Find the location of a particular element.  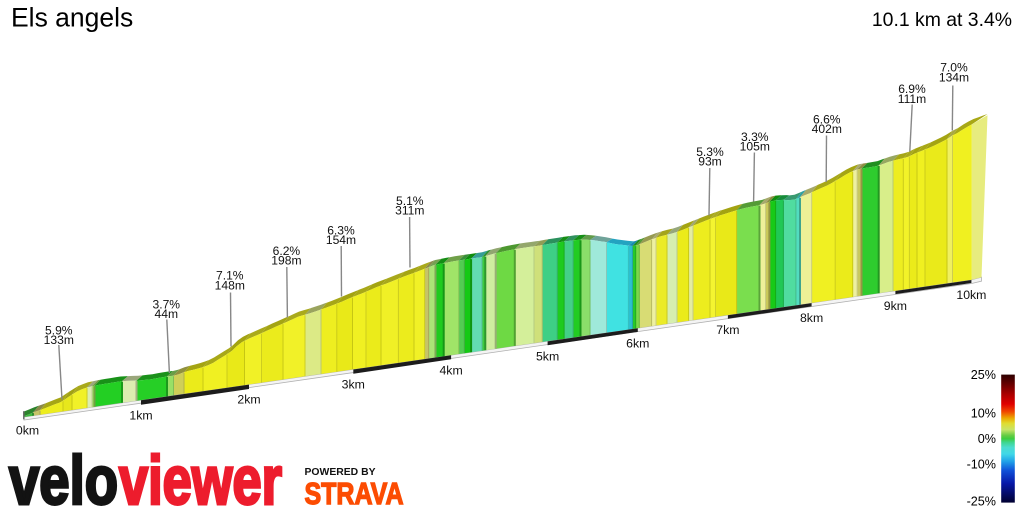

svg-text: -25% is located at coordinates (981, 501).